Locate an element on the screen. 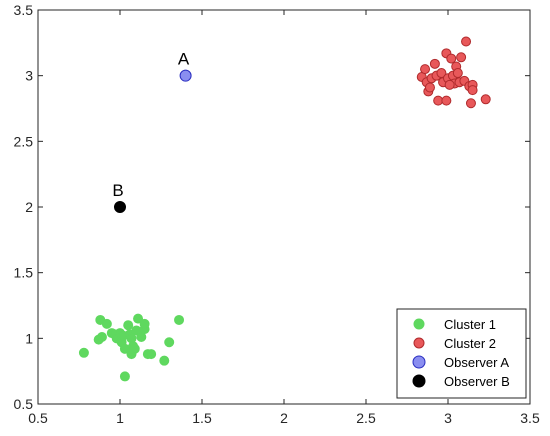 Image resolution: width=550 pixels, height=436 pixels. y-tick-label: 1 is located at coordinates (29, 338).